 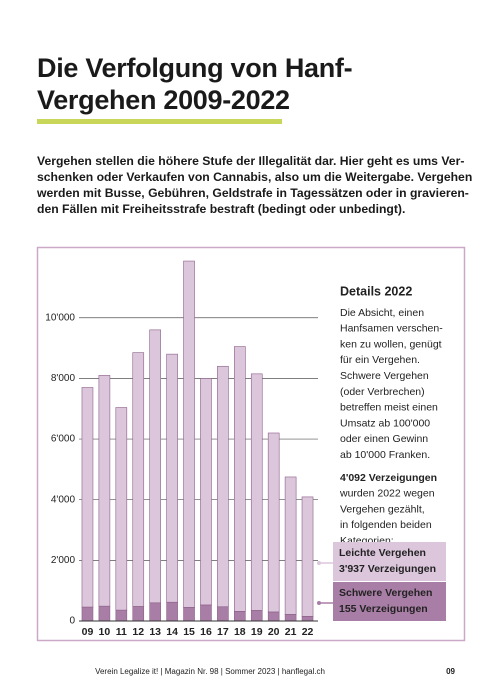 I want to click on sidebar-line: ken zu wollen, genügt, so click(x=391, y=344).